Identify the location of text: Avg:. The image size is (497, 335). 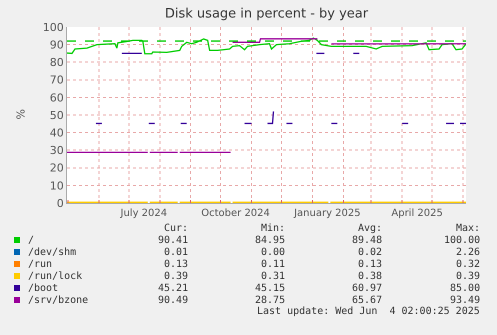
(370, 228).